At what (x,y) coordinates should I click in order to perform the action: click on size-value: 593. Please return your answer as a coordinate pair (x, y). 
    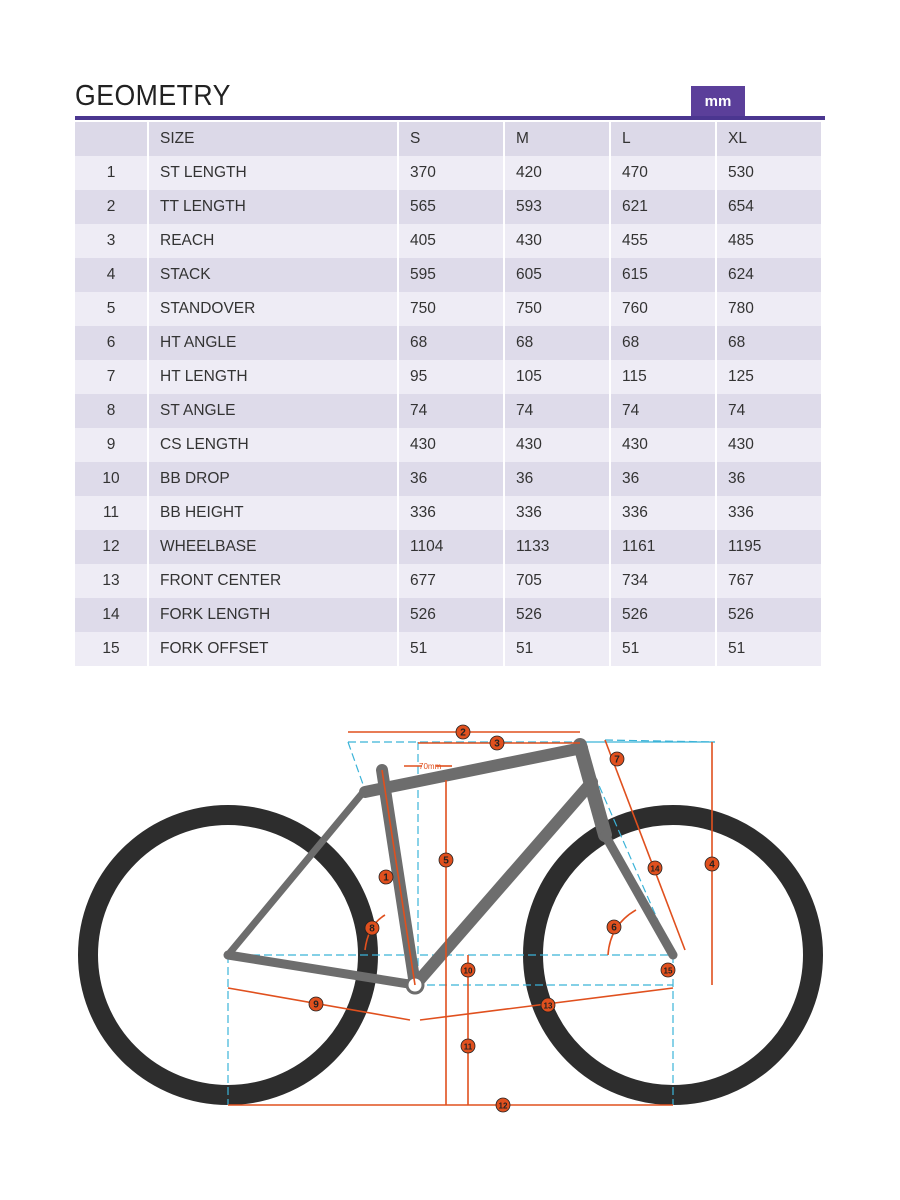
    Looking at the image, I should click on (557, 207).